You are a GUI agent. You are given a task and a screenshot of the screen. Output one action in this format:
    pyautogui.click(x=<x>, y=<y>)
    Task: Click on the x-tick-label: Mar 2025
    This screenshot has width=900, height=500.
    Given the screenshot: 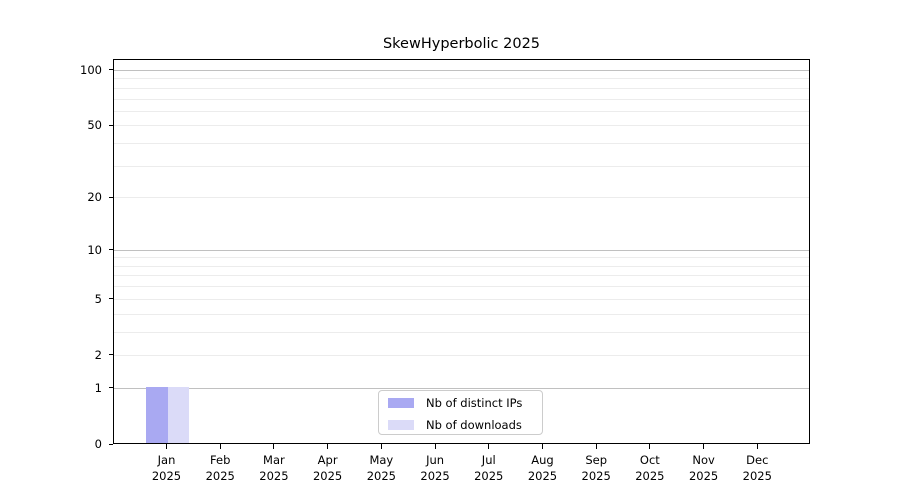 What is the action you would take?
    pyautogui.click(x=274, y=468)
    